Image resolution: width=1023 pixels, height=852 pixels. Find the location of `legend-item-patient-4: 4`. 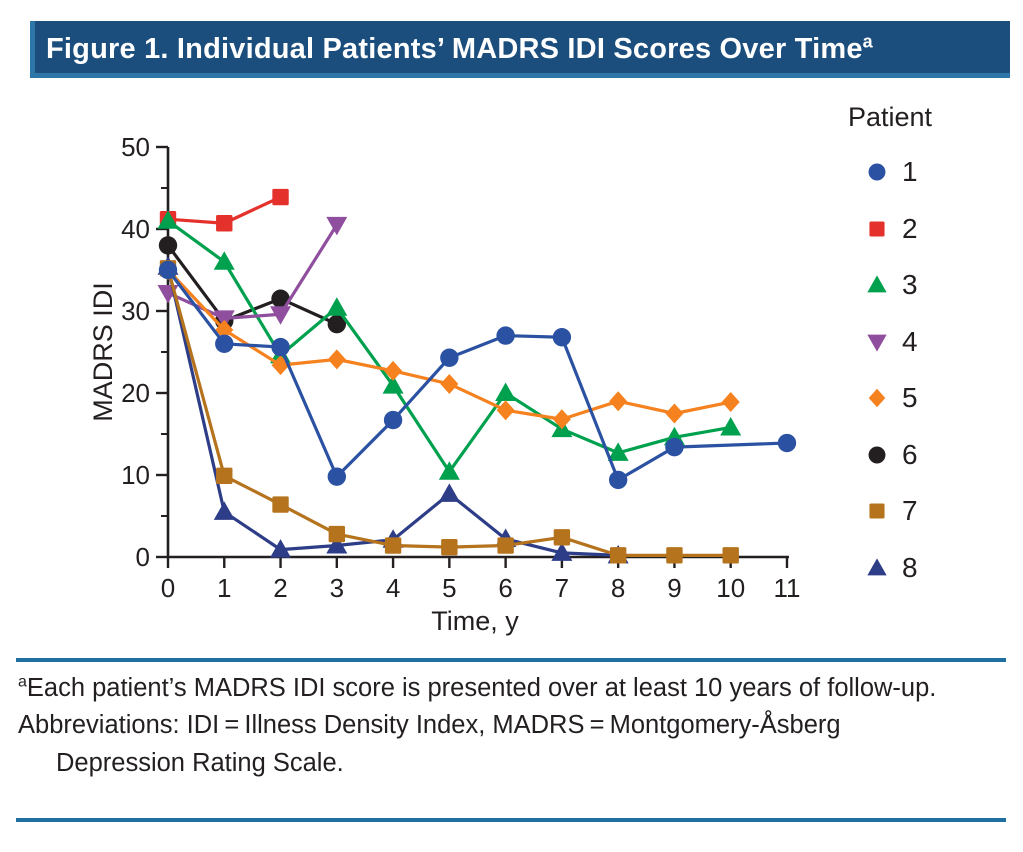

legend-item-patient-4: 4 is located at coordinates (925, 342).